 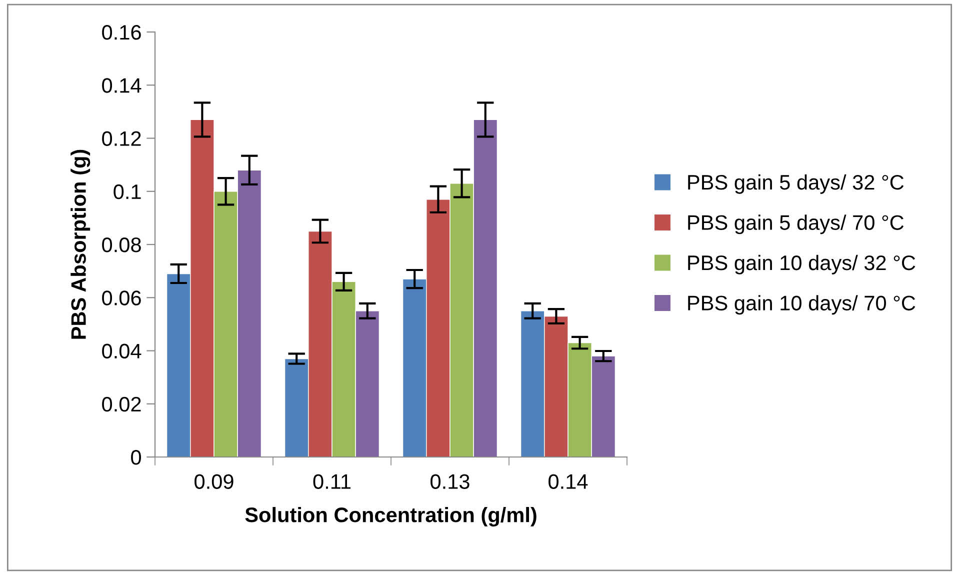 What do you see at coordinates (121, 32) in the screenshot?
I see `y-tick-label: 0.16` at bounding box center [121, 32].